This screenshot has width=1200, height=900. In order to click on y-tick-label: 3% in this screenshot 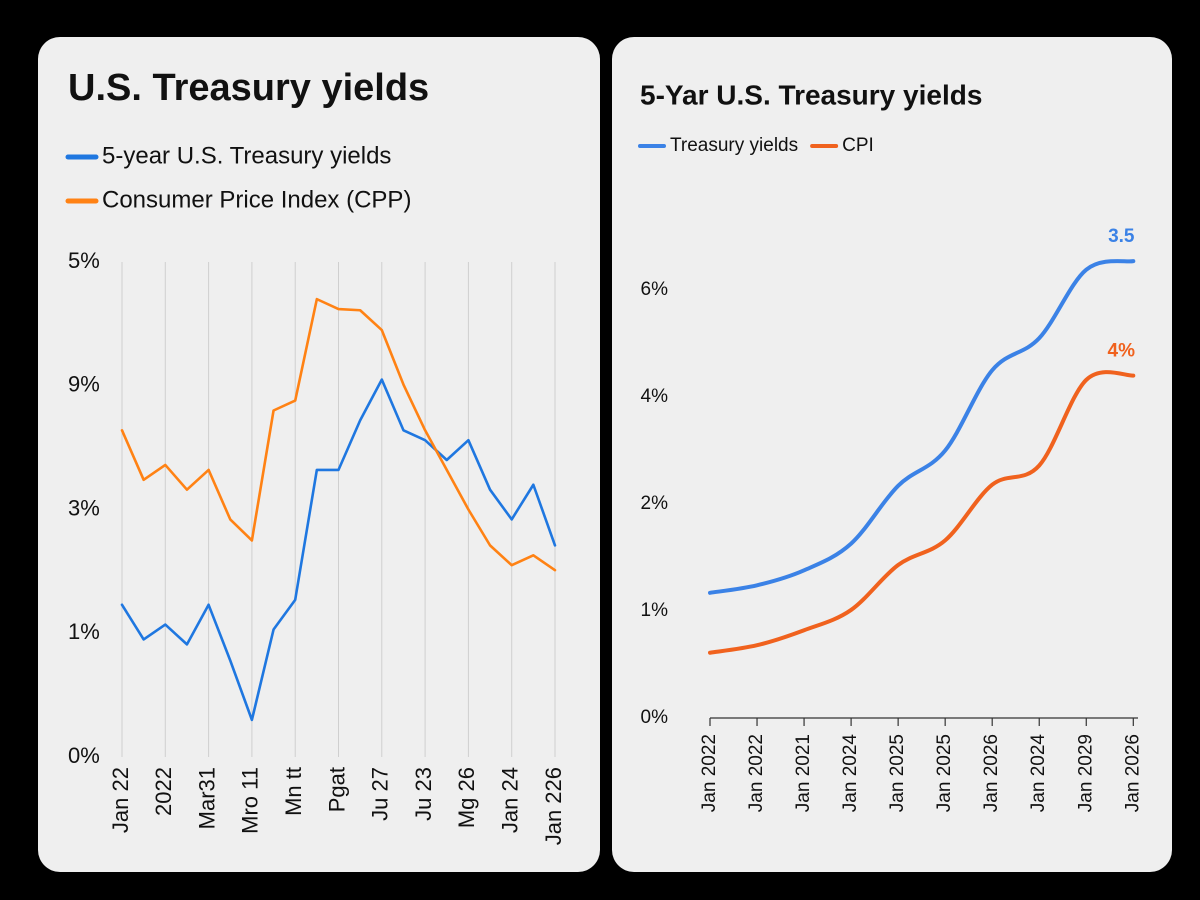, I will do `click(84, 507)`.